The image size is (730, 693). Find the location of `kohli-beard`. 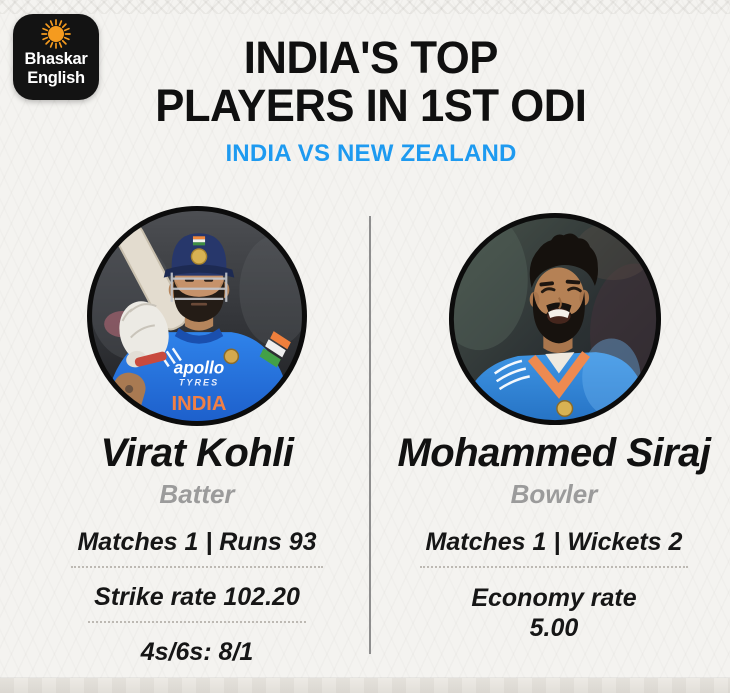

kohli-beard is located at coordinates (199, 301).